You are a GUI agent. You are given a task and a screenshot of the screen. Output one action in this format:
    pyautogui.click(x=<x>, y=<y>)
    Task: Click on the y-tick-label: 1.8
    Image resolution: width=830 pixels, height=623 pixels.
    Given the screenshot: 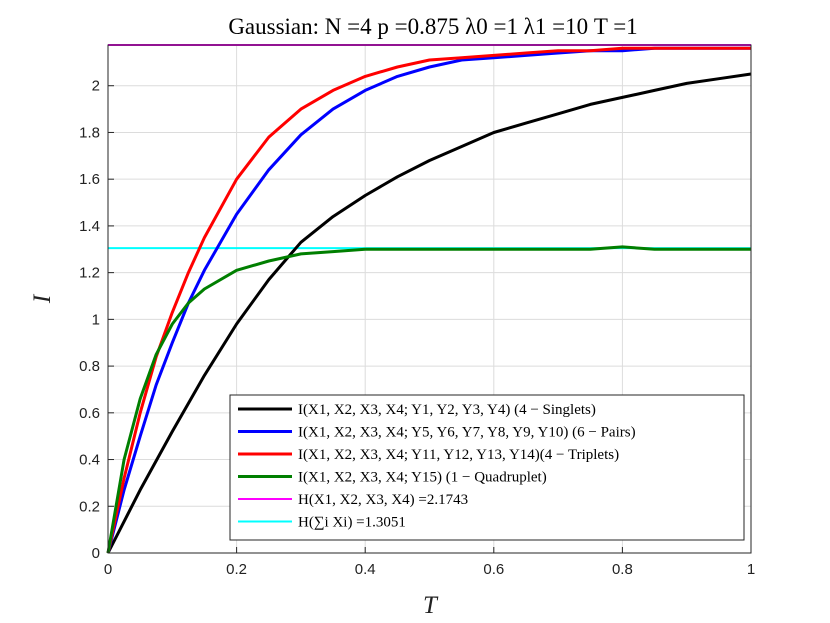 What is the action you would take?
    pyautogui.click(x=89, y=132)
    